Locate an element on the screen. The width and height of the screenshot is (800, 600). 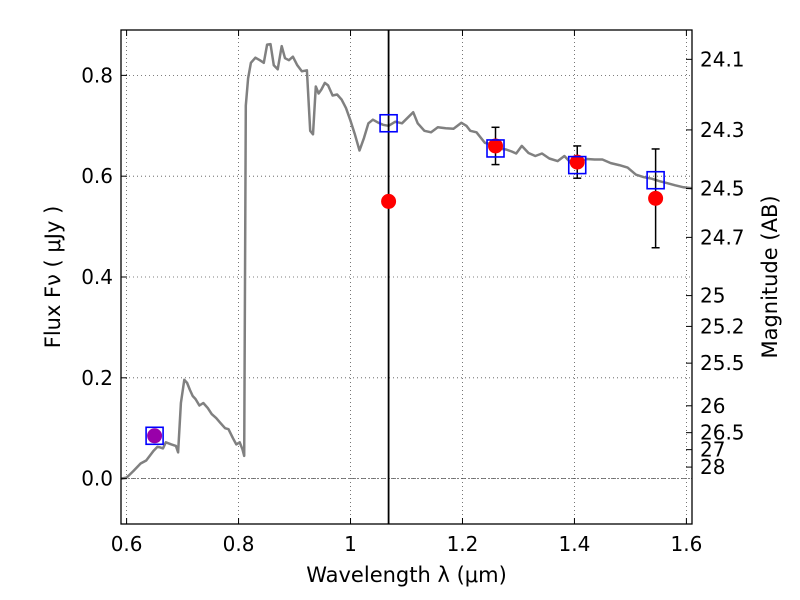
magnitude-tick-label: 24.3 is located at coordinates (722, 130).